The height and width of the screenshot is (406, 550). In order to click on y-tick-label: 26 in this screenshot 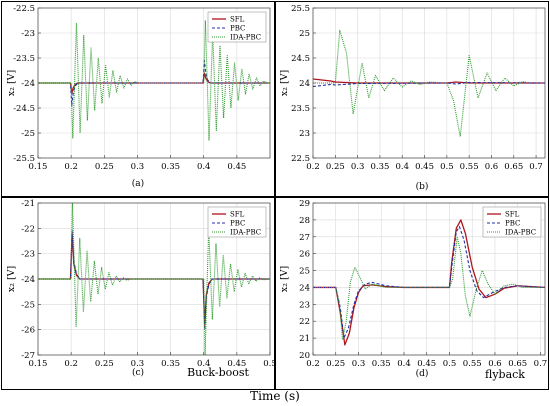, I will do `click(304, 255)`.